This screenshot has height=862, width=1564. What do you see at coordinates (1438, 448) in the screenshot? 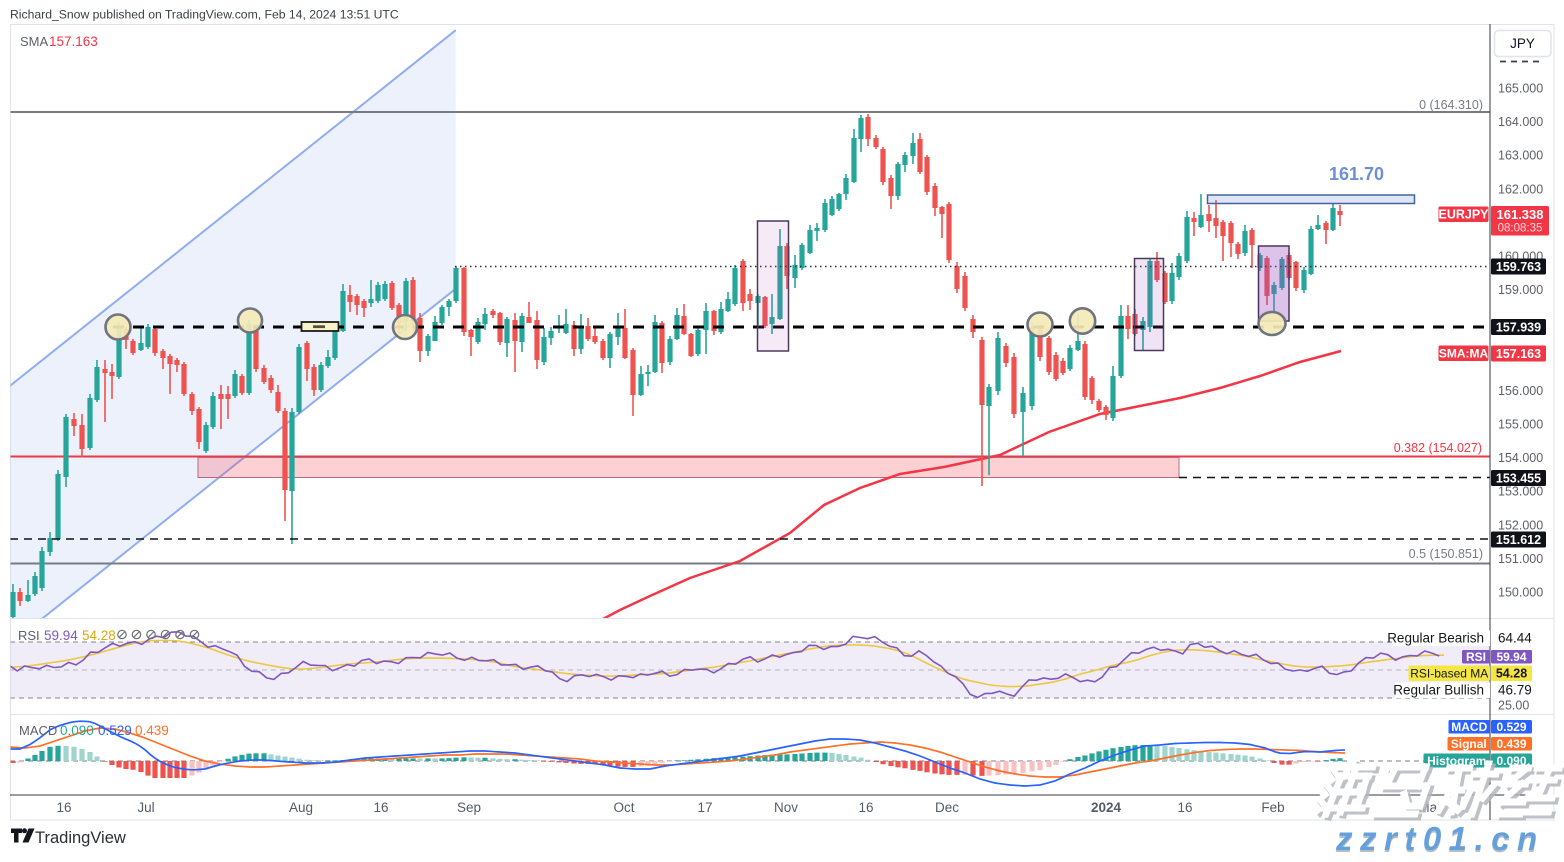
I see `svg-text: 0.382 (154.027)` at bounding box center [1438, 448].